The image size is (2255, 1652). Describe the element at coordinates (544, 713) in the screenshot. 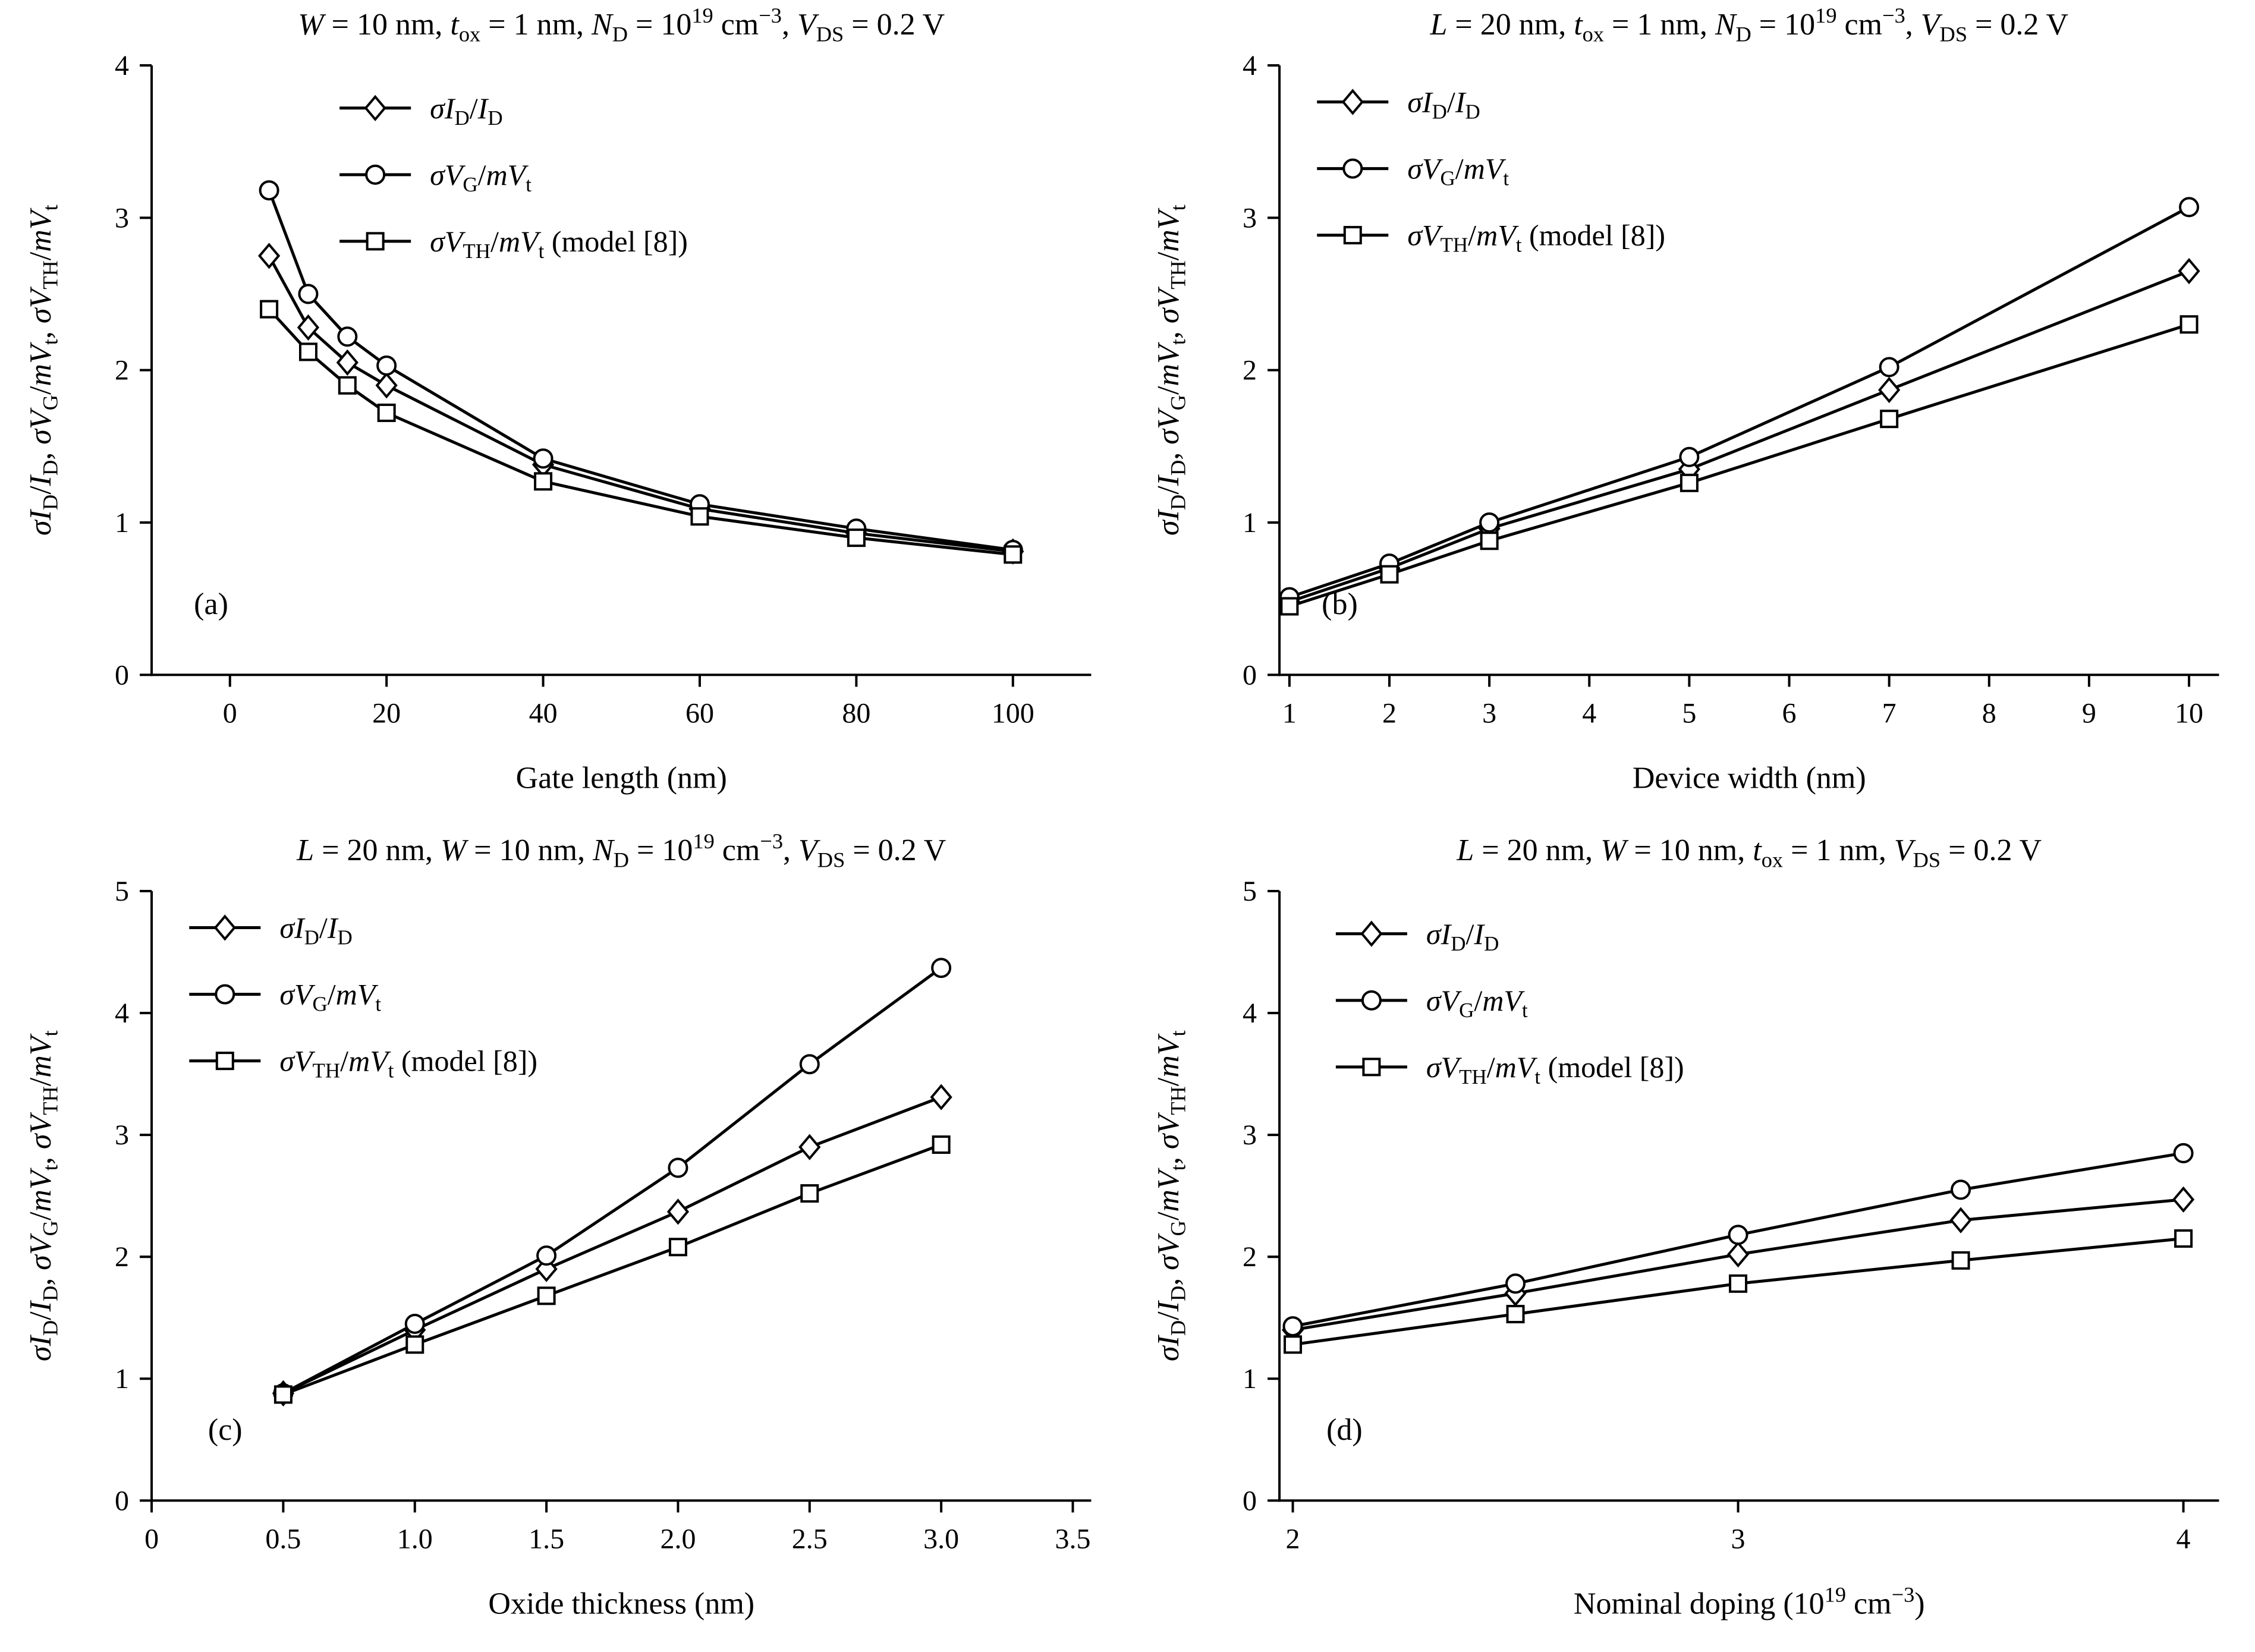

I see `x-tick-label: 40` at that location.